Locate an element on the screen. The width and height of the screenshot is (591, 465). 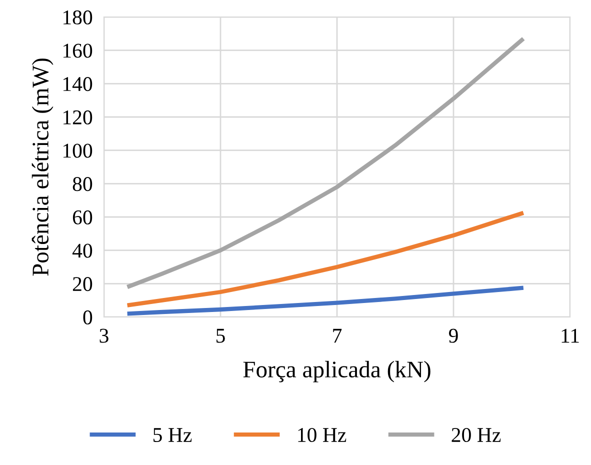
y-tick-label: 160 is located at coordinates (77, 51).